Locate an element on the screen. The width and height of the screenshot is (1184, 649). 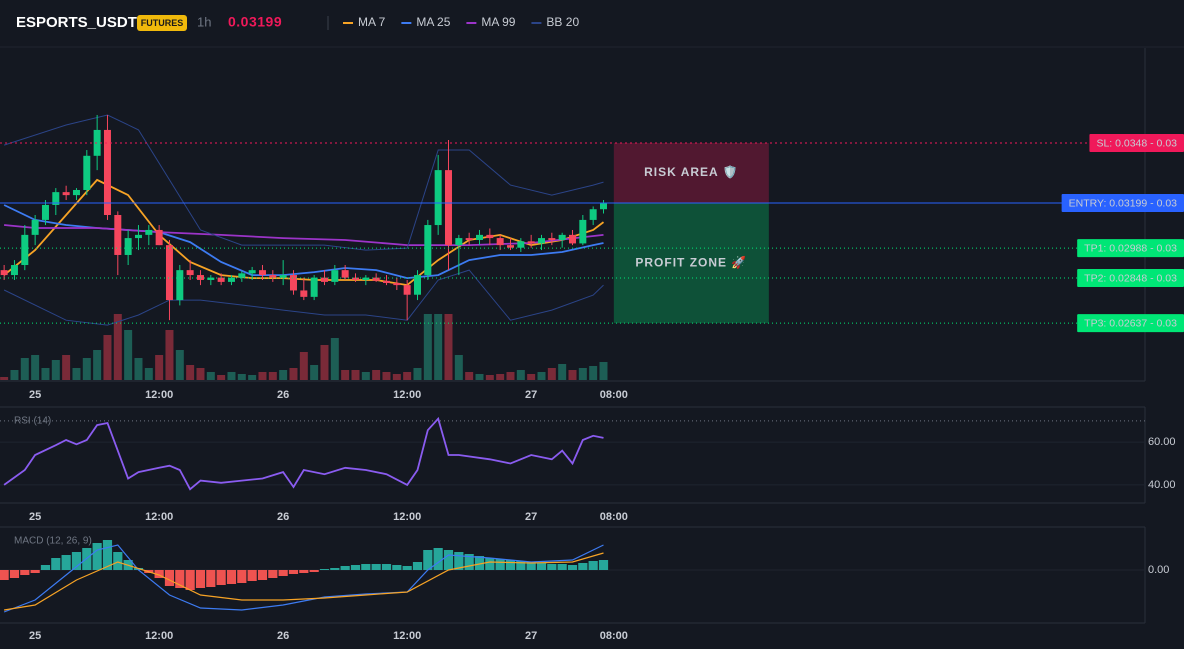
level-label: TP1: 0.02988 - 0.03 is located at coordinates (1130, 248).